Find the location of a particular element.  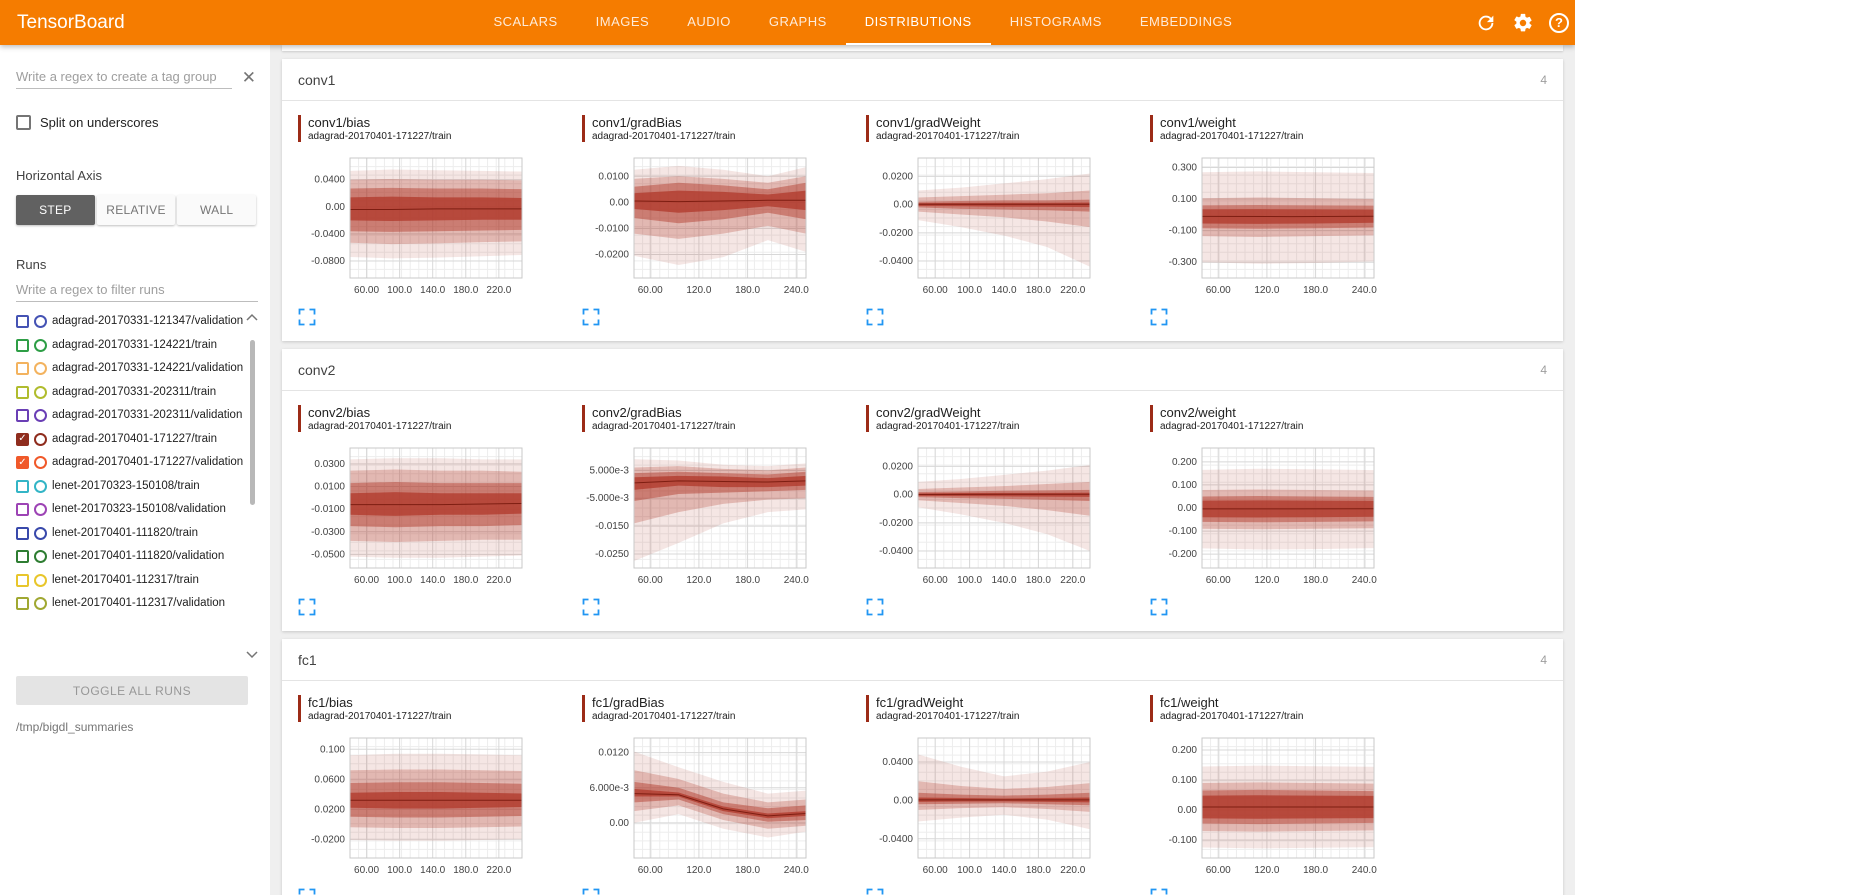

tab-histograms: HISTOGRAMS is located at coordinates (1055, 21).